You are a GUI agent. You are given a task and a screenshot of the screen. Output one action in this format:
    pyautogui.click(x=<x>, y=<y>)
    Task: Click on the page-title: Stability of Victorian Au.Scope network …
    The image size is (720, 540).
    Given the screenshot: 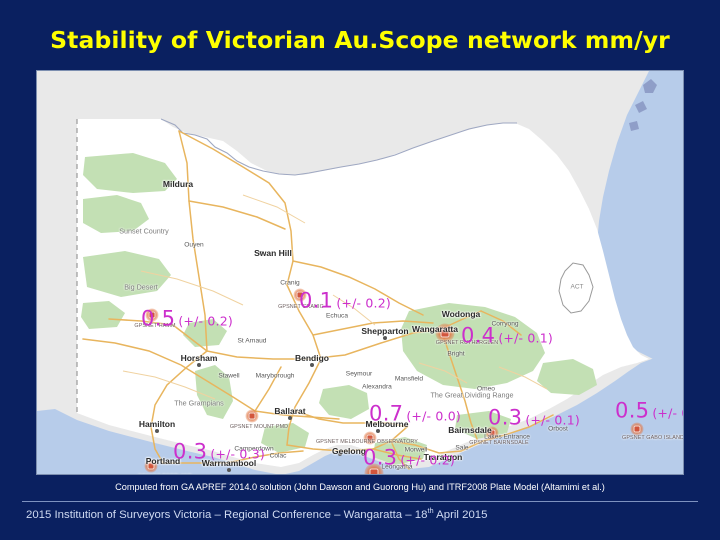 What is the action you would take?
    pyautogui.click(x=360, y=40)
    